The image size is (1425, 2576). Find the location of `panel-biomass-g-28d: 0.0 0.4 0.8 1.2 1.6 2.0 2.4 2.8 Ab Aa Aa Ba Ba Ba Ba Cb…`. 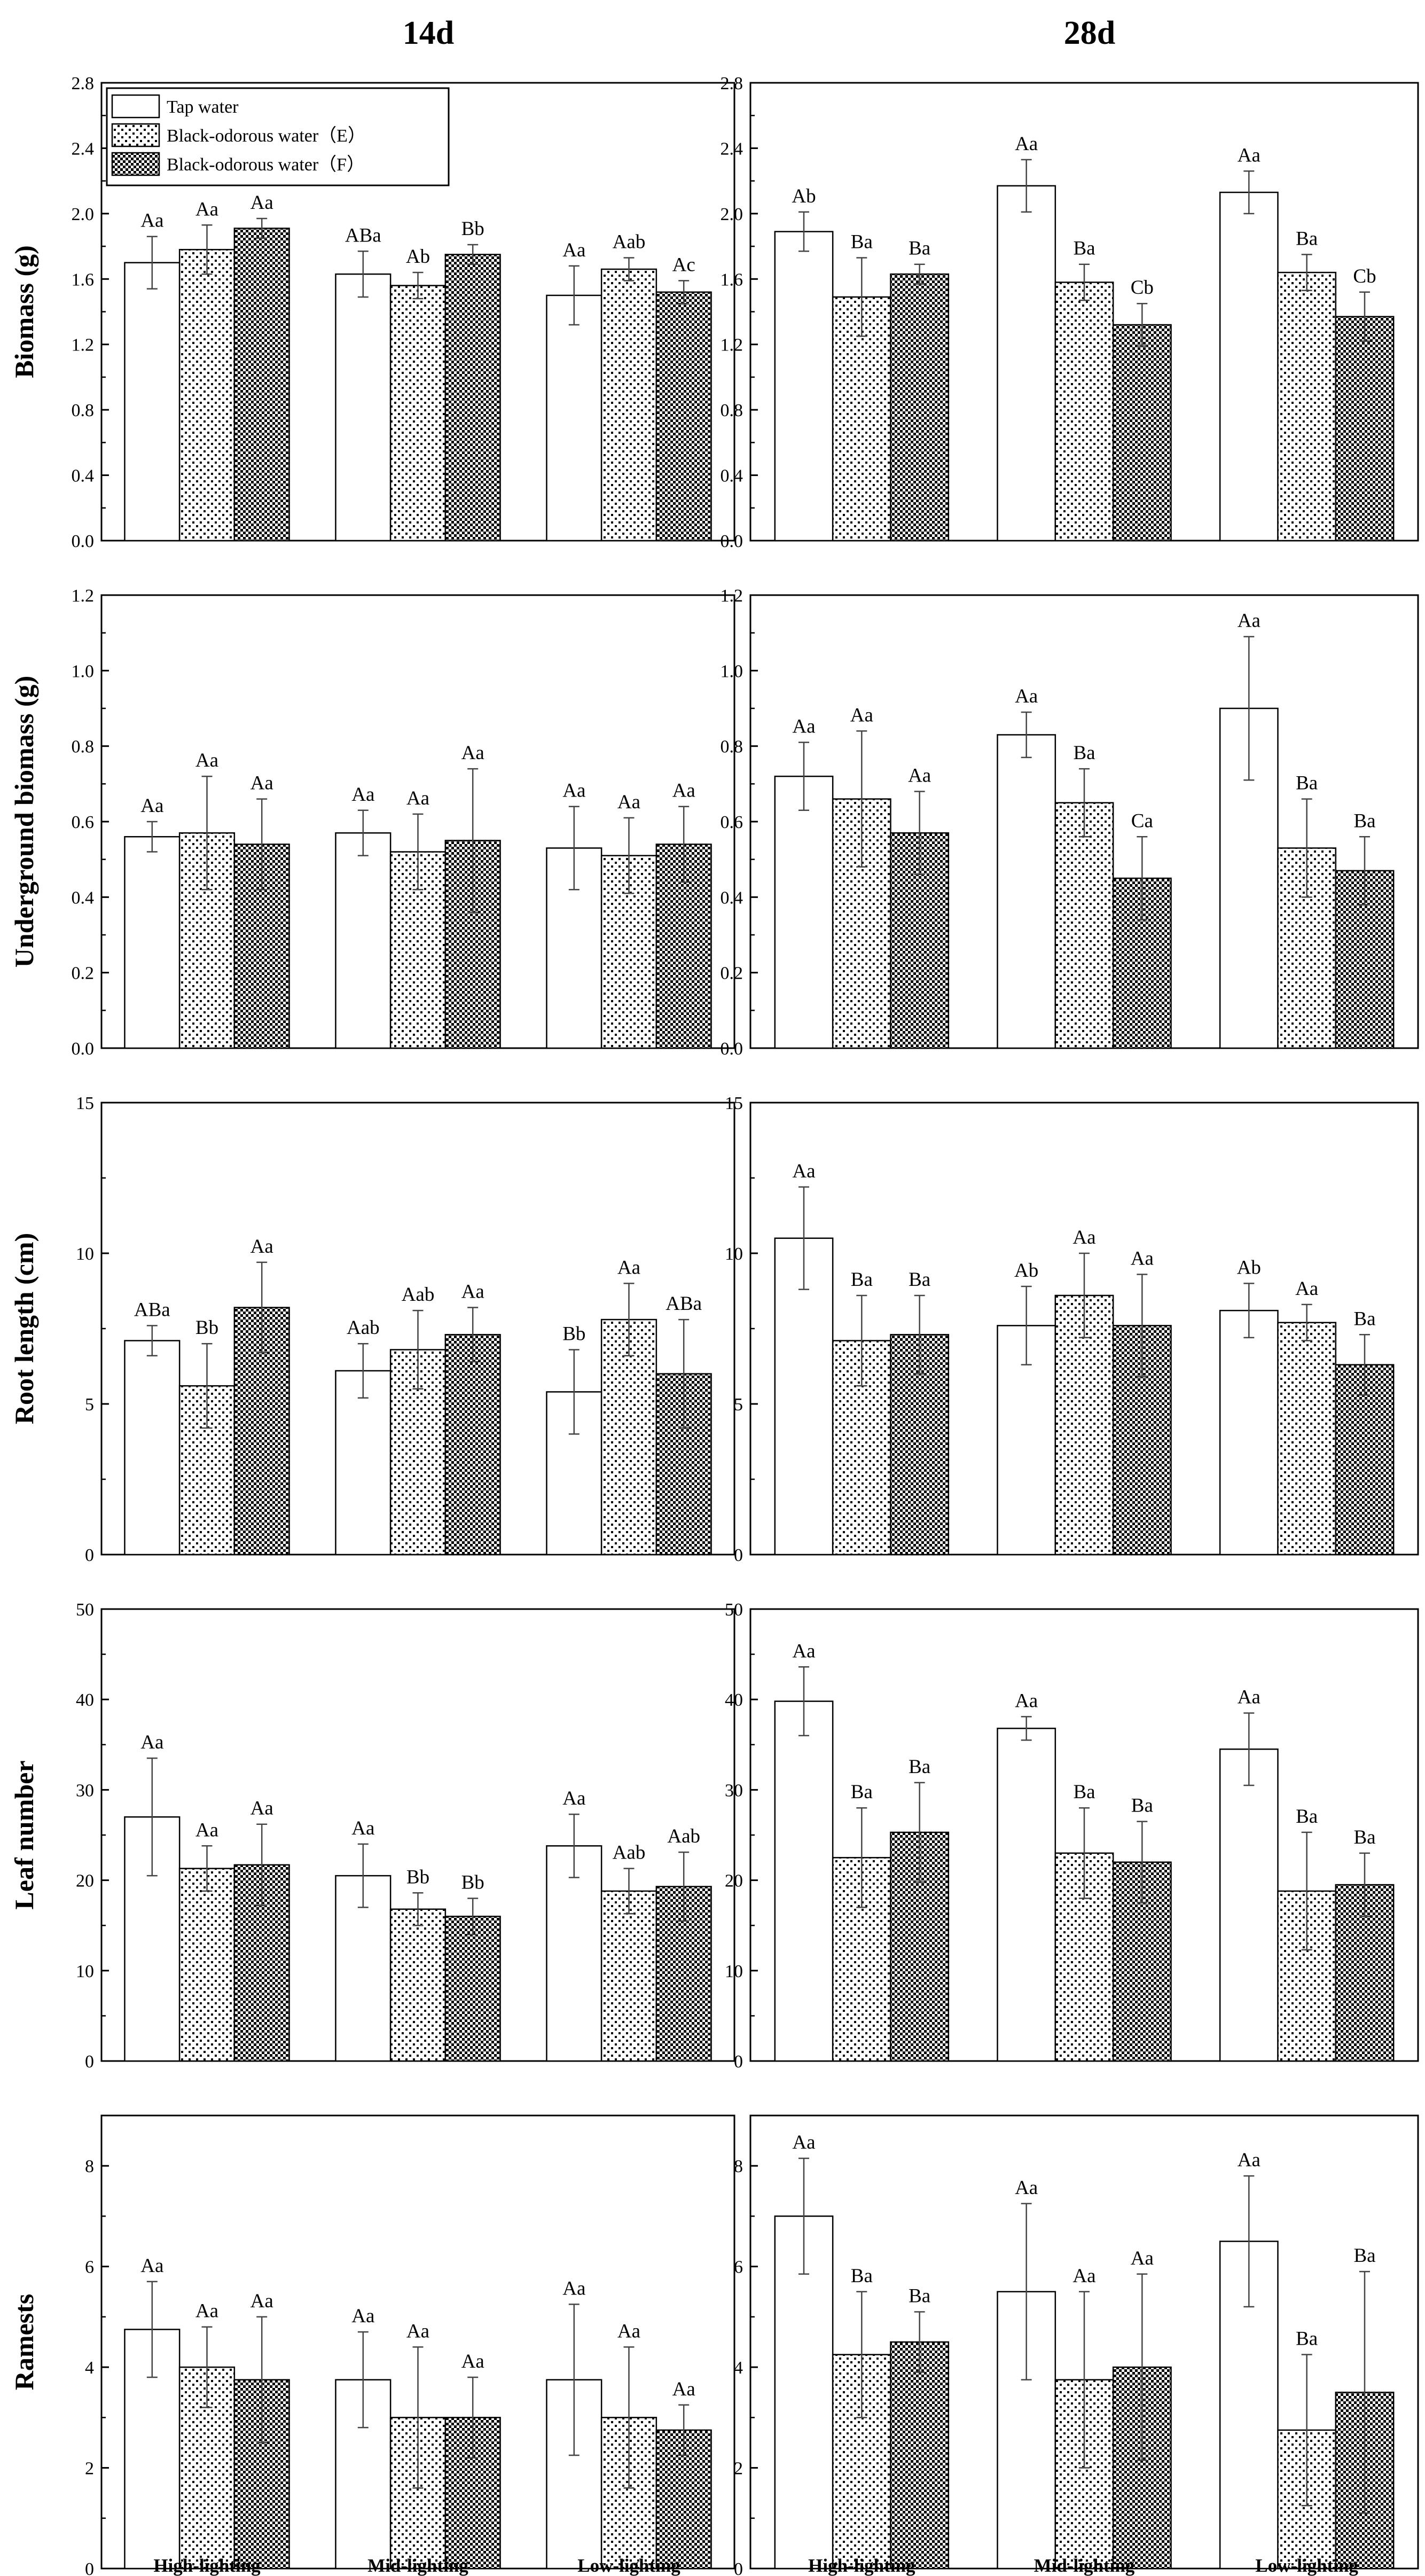

panel-biomass-g-28d: 0.0 0.4 0.8 1.2 1.6 2.0 2.4 2.8 Ab Aa Aa Ba Ba Ba Ba Cb… is located at coordinates (1070, 312).